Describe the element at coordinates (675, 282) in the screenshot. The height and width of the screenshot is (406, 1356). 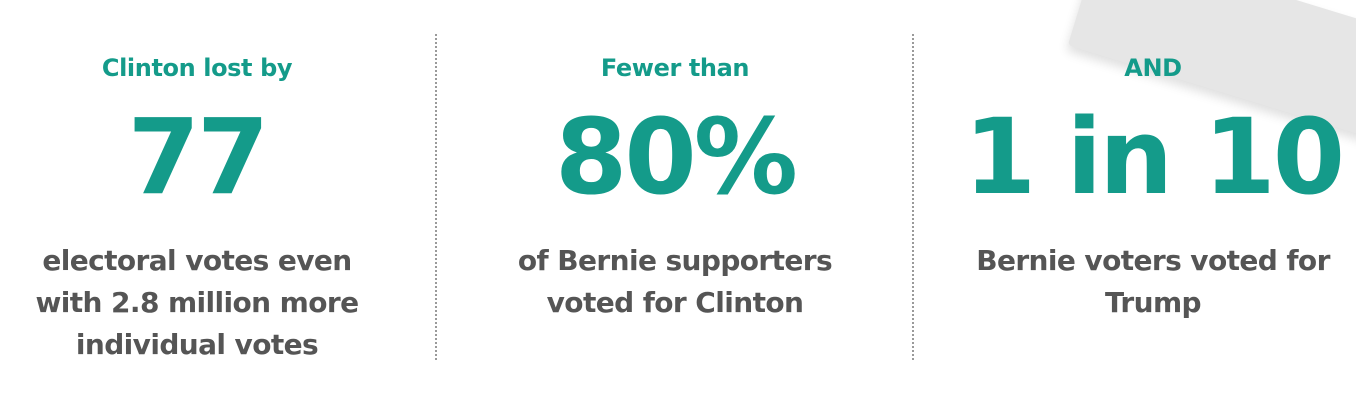
I see `stat-description: of Bernie supporters voted for Clinton` at that location.